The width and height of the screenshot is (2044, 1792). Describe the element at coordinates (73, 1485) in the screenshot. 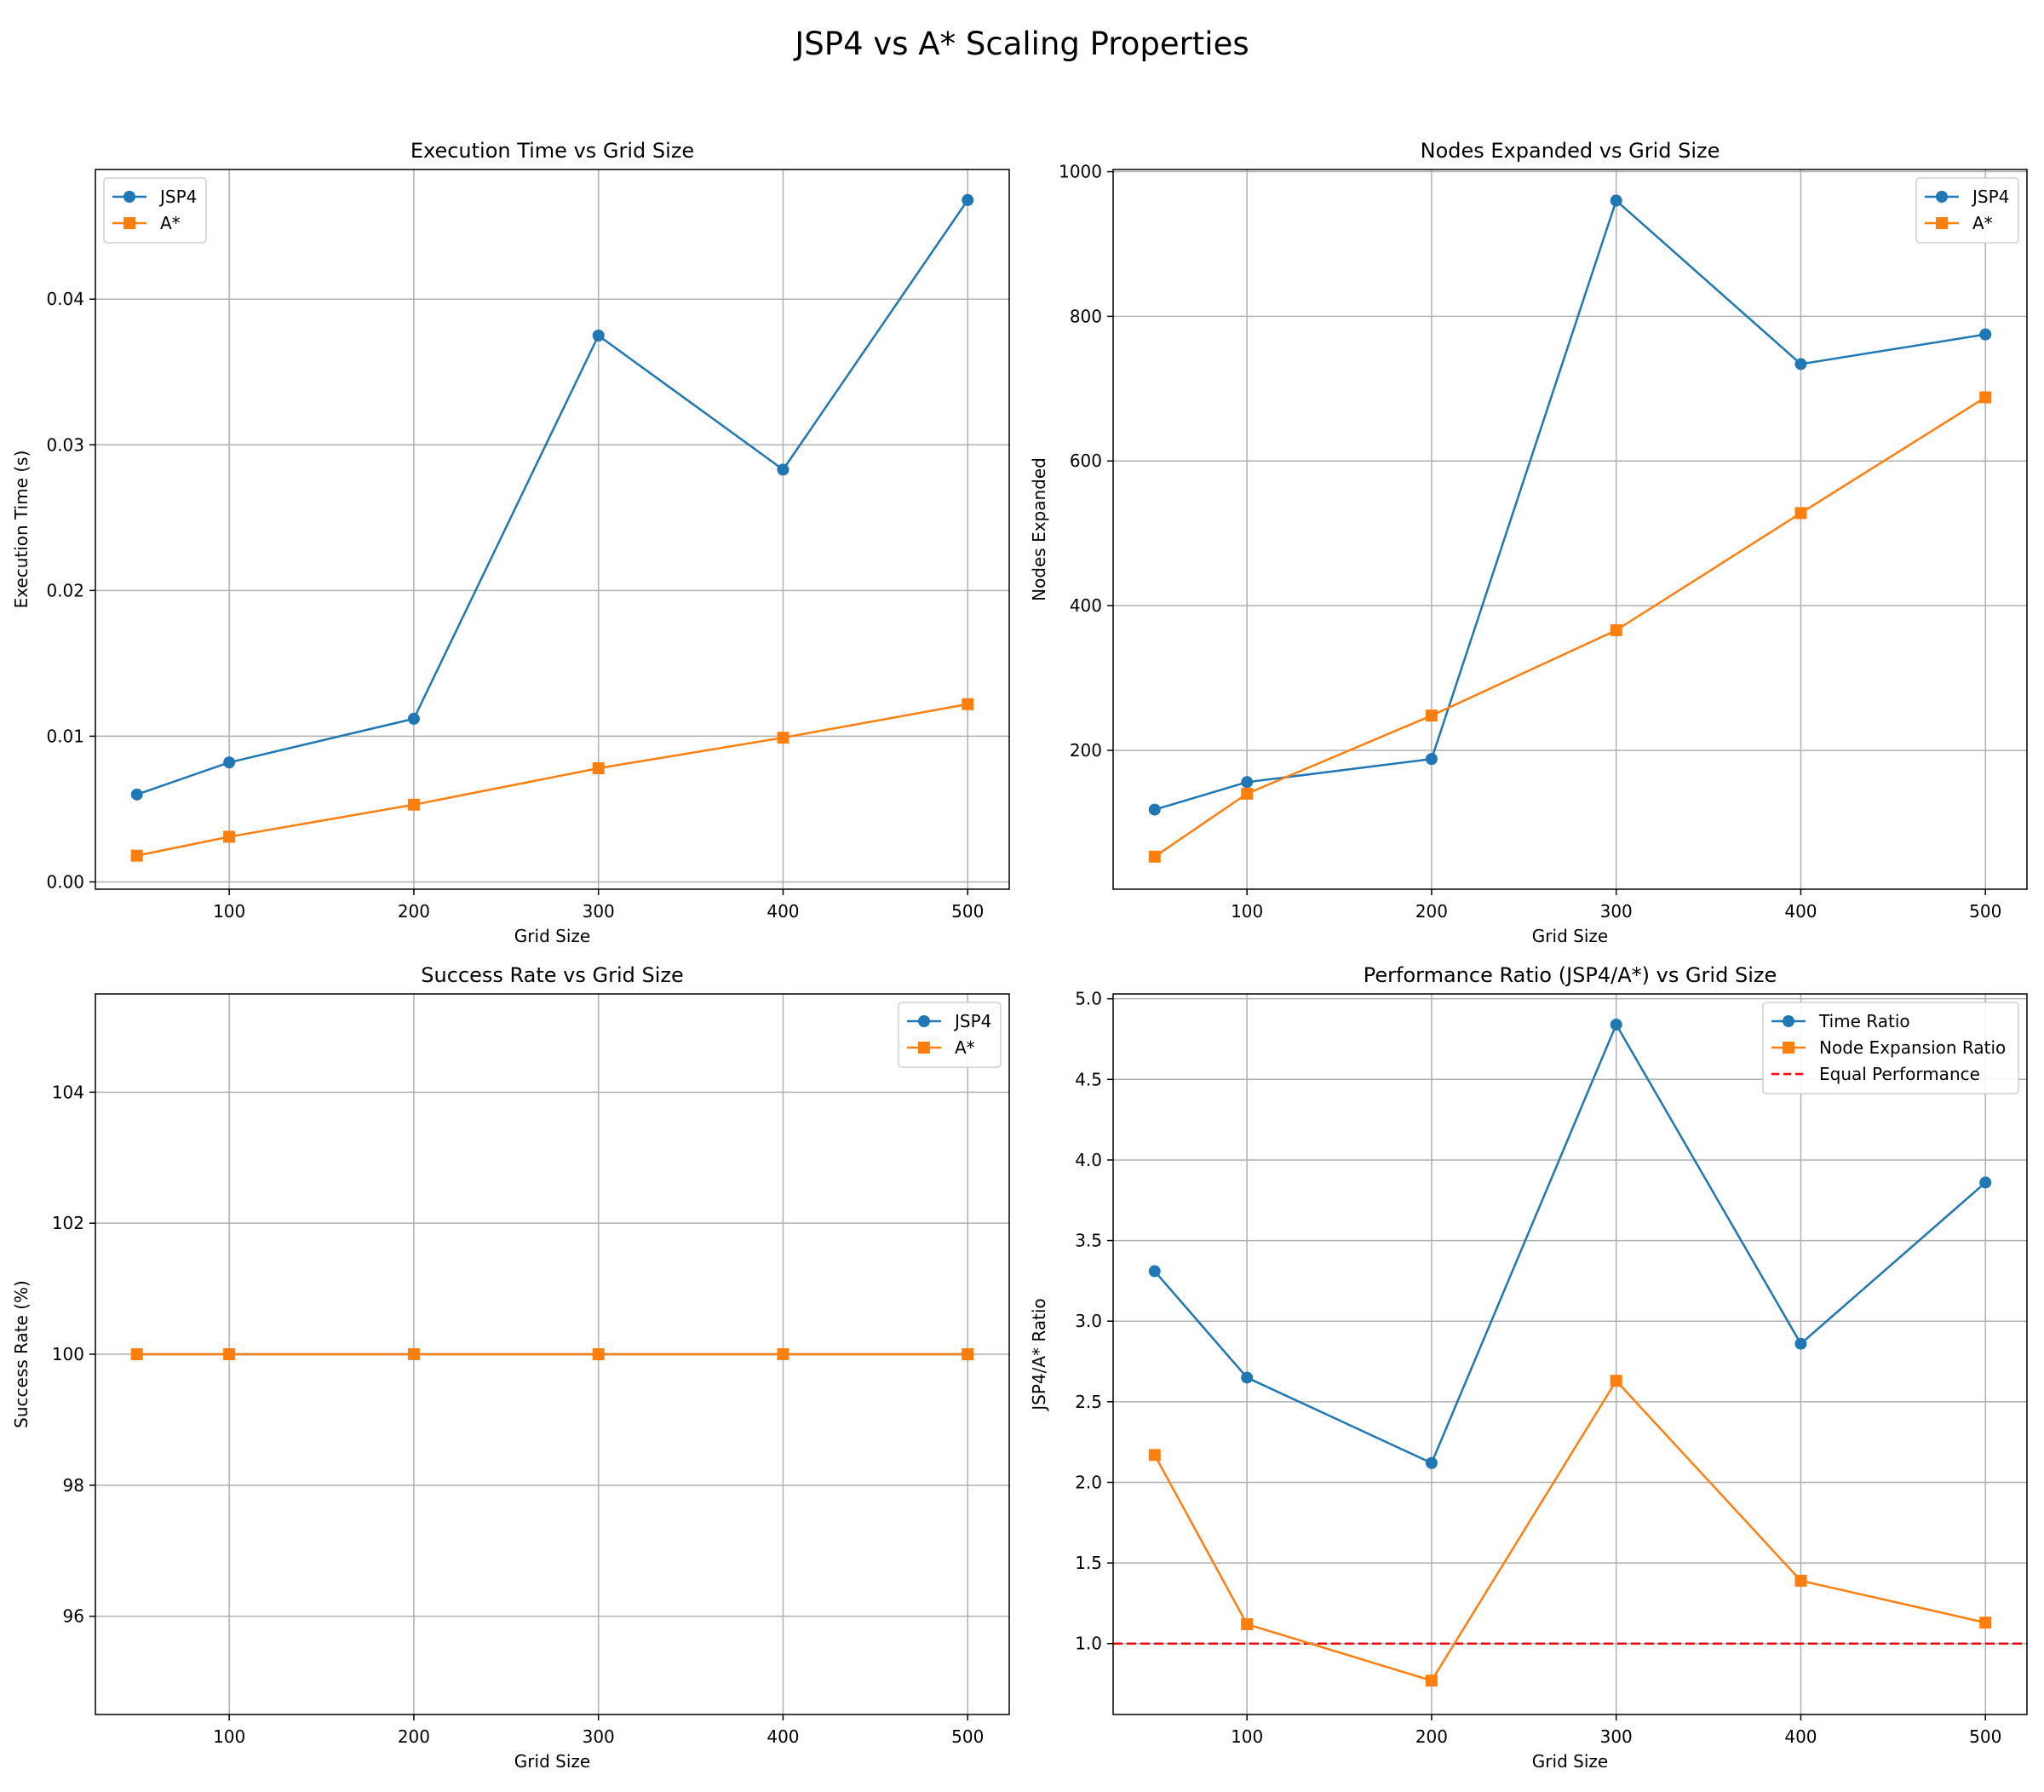

I see `y-tick-label: 98` at that location.